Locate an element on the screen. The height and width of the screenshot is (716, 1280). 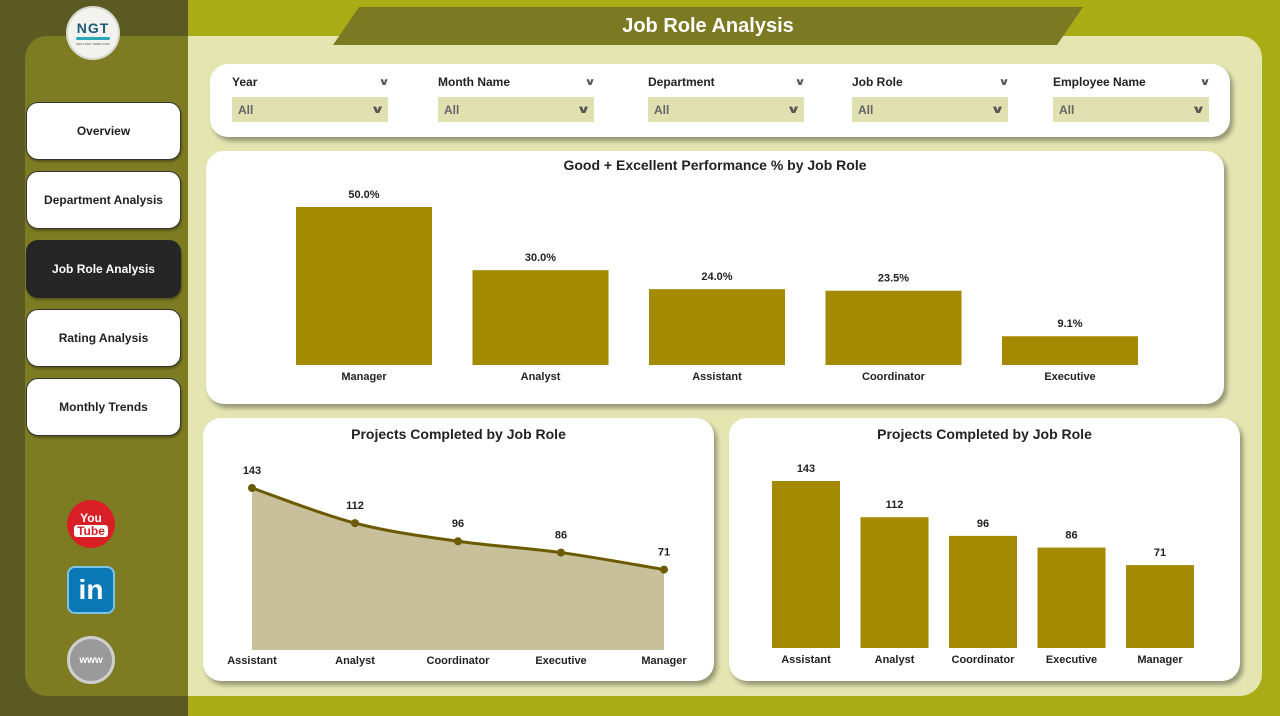
web-text: www is located at coordinates (91, 660).